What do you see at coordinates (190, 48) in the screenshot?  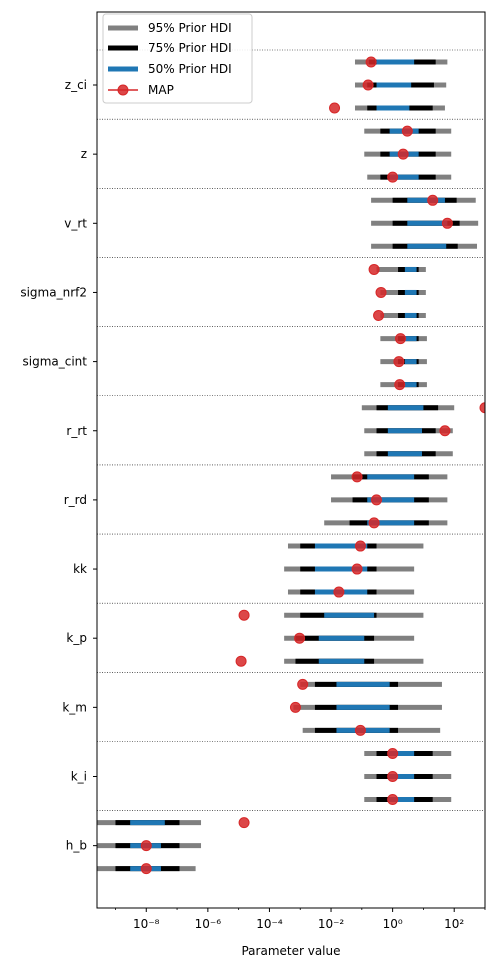 I see `legend-label: 75% Prior HDI` at bounding box center [190, 48].